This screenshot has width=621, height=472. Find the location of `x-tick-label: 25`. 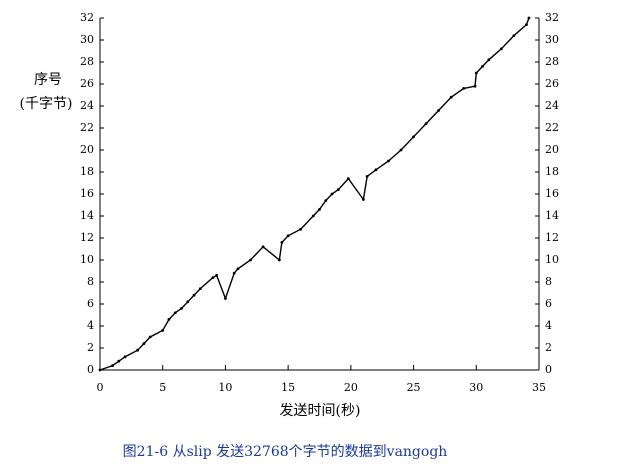

x-tick-label: 25 is located at coordinates (414, 387).